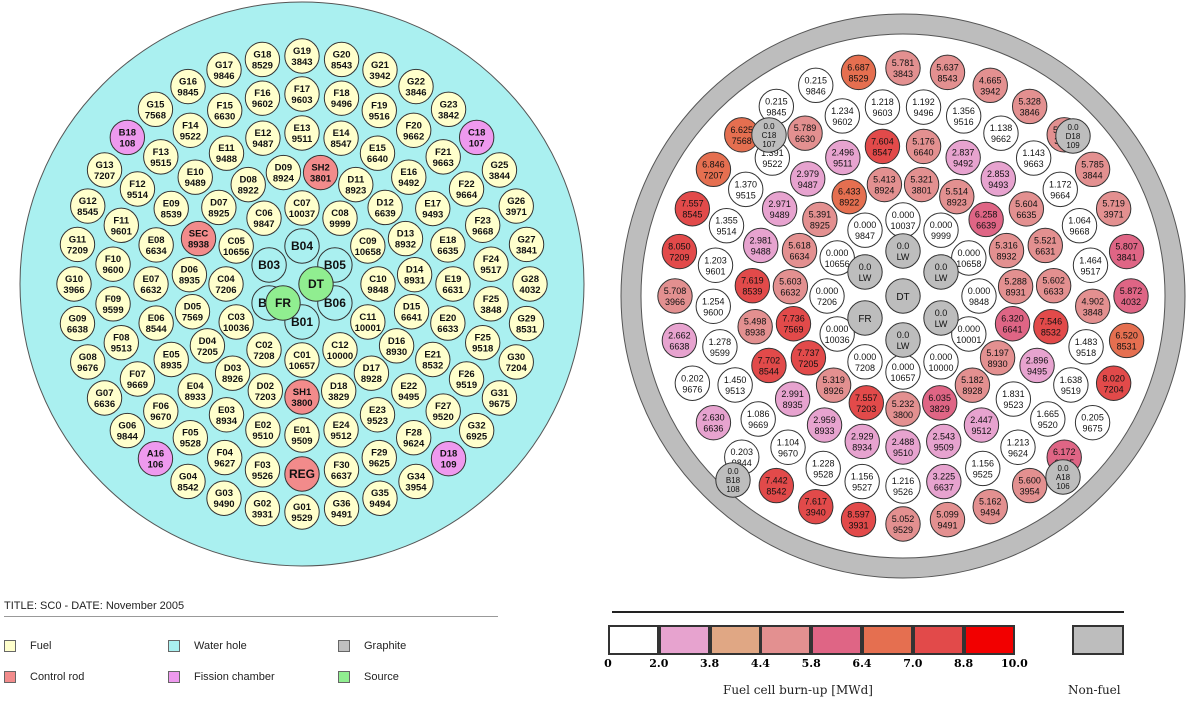 Image resolution: width=1200 pixels, height=703 pixels. Describe the element at coordinates (301, 62) in the screenshot. I see `cell-value: 3843` at that location.